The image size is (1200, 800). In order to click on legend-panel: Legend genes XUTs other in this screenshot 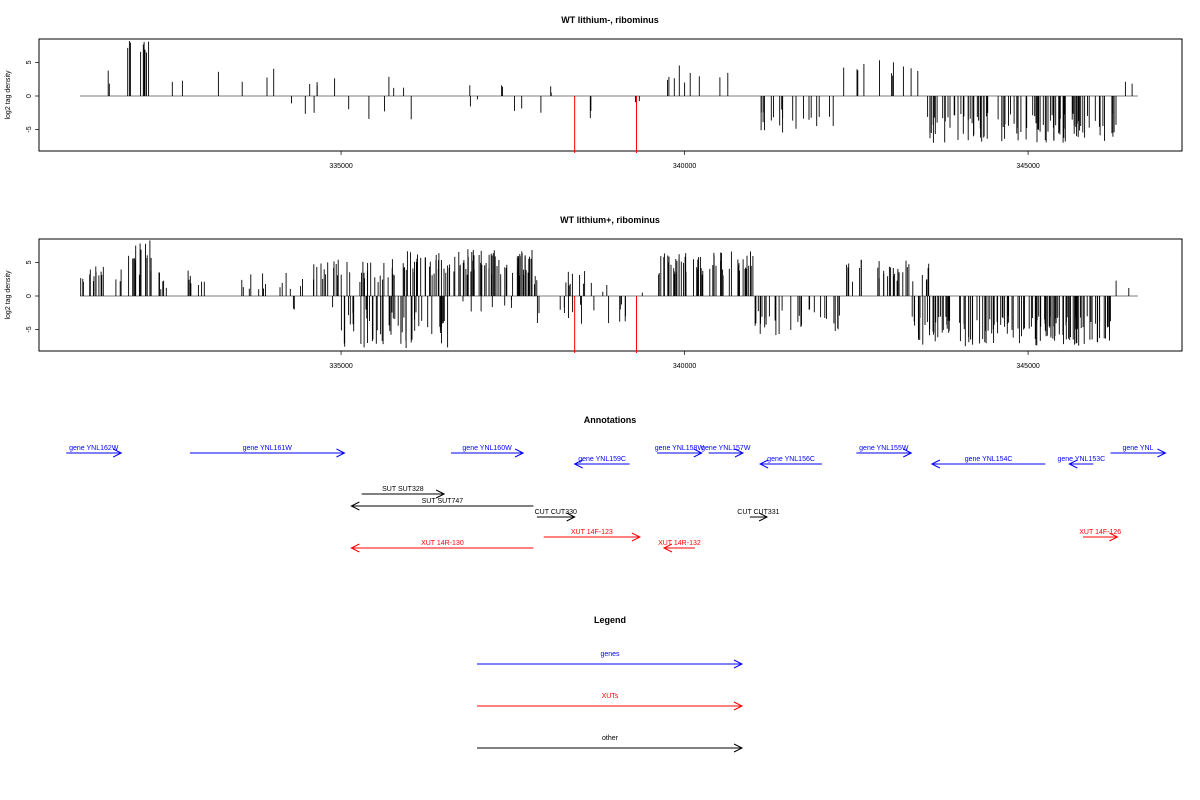, I will do `click(610, 684)`.